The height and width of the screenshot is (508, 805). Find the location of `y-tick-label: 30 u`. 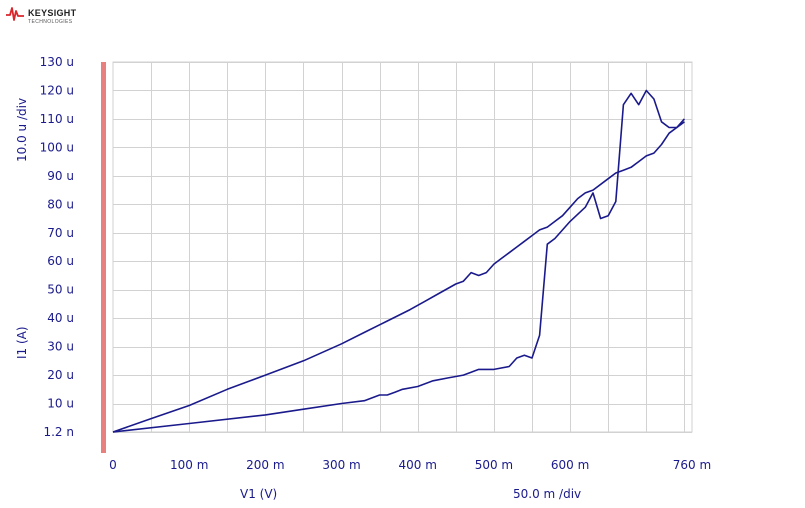

y-tick-label: 30 u is located at coordinates (60, 347).